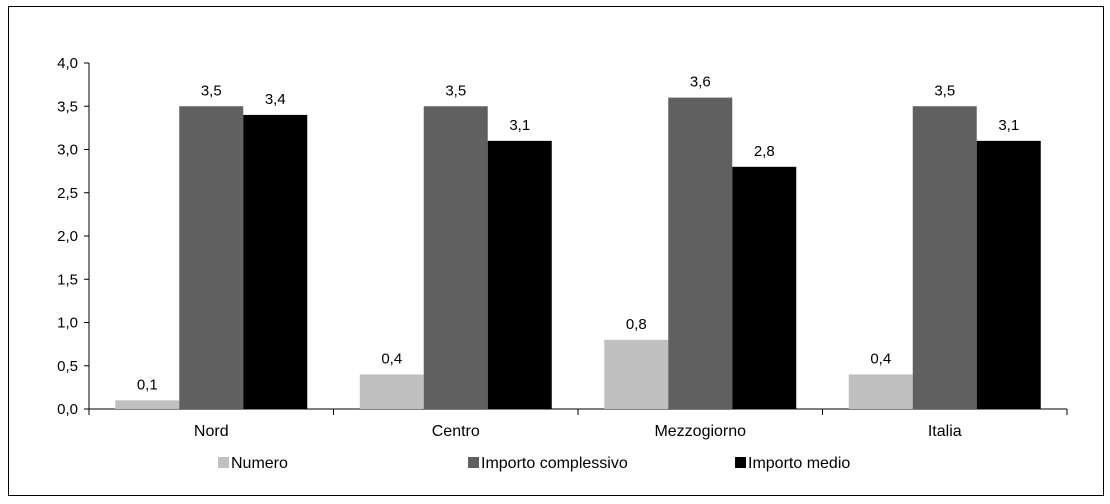 This screenshot has width=1110, height=504. I want to click on category-label: Mezzogiorno, so click(700, 431).